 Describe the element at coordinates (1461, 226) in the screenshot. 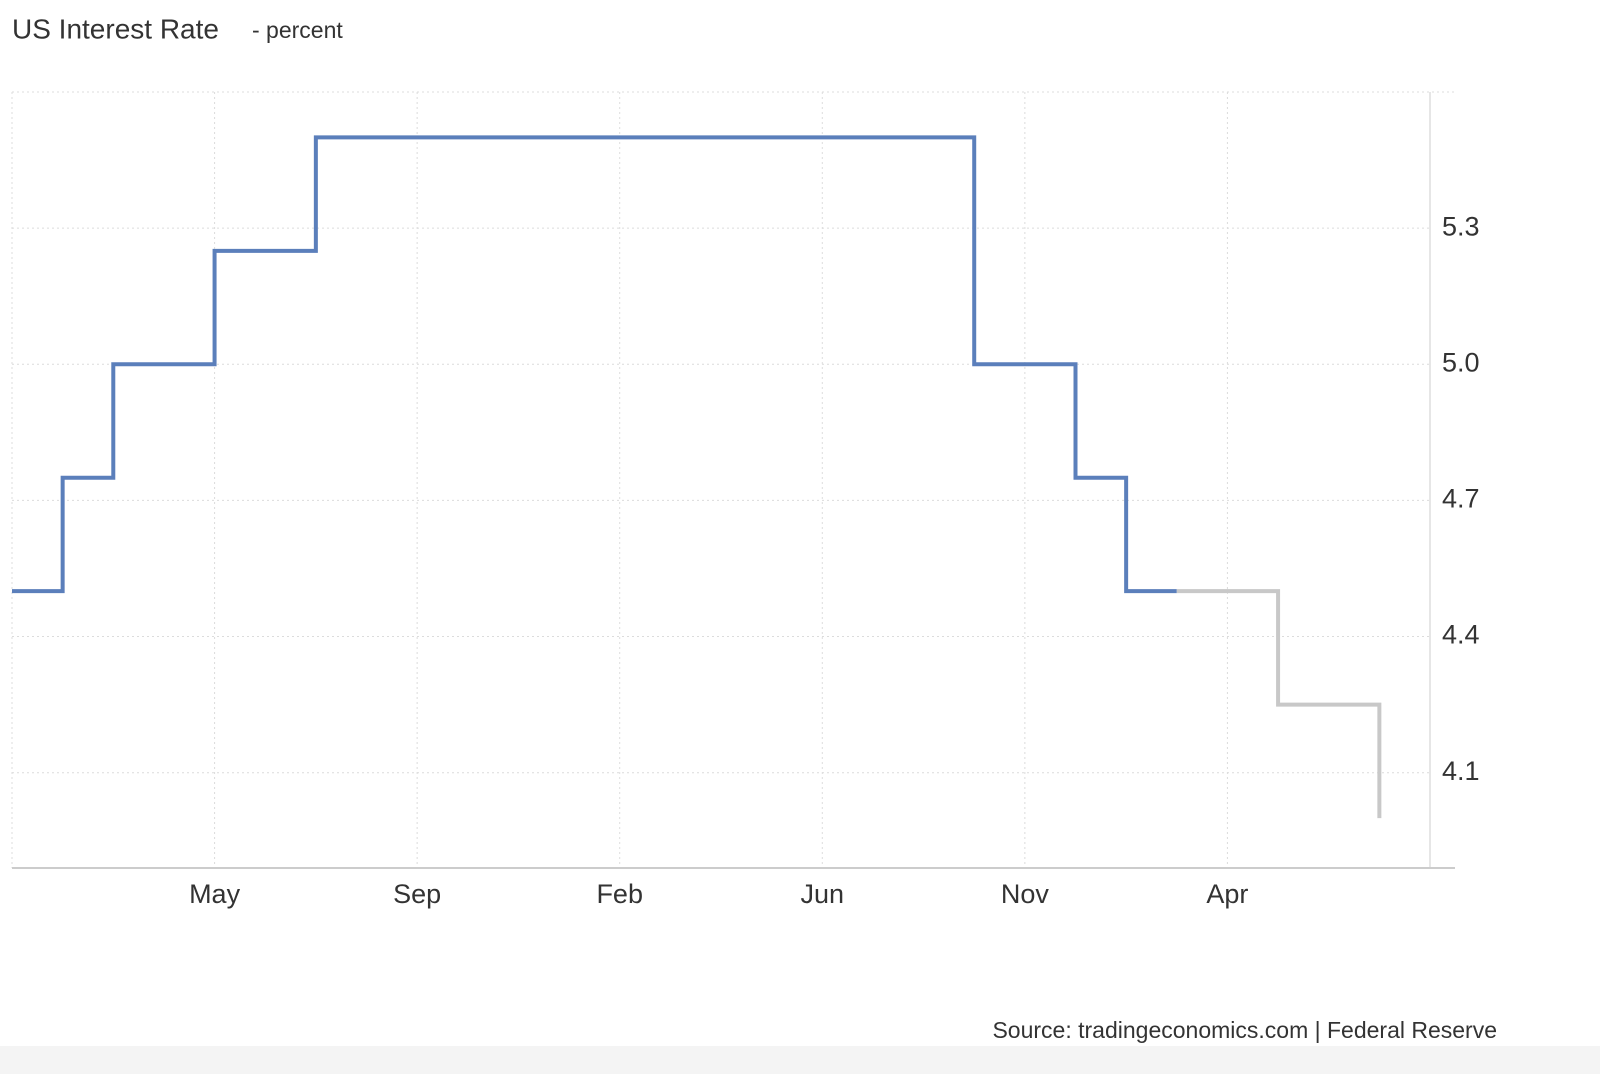

I see `y-tick-label: 5.3` at that location.